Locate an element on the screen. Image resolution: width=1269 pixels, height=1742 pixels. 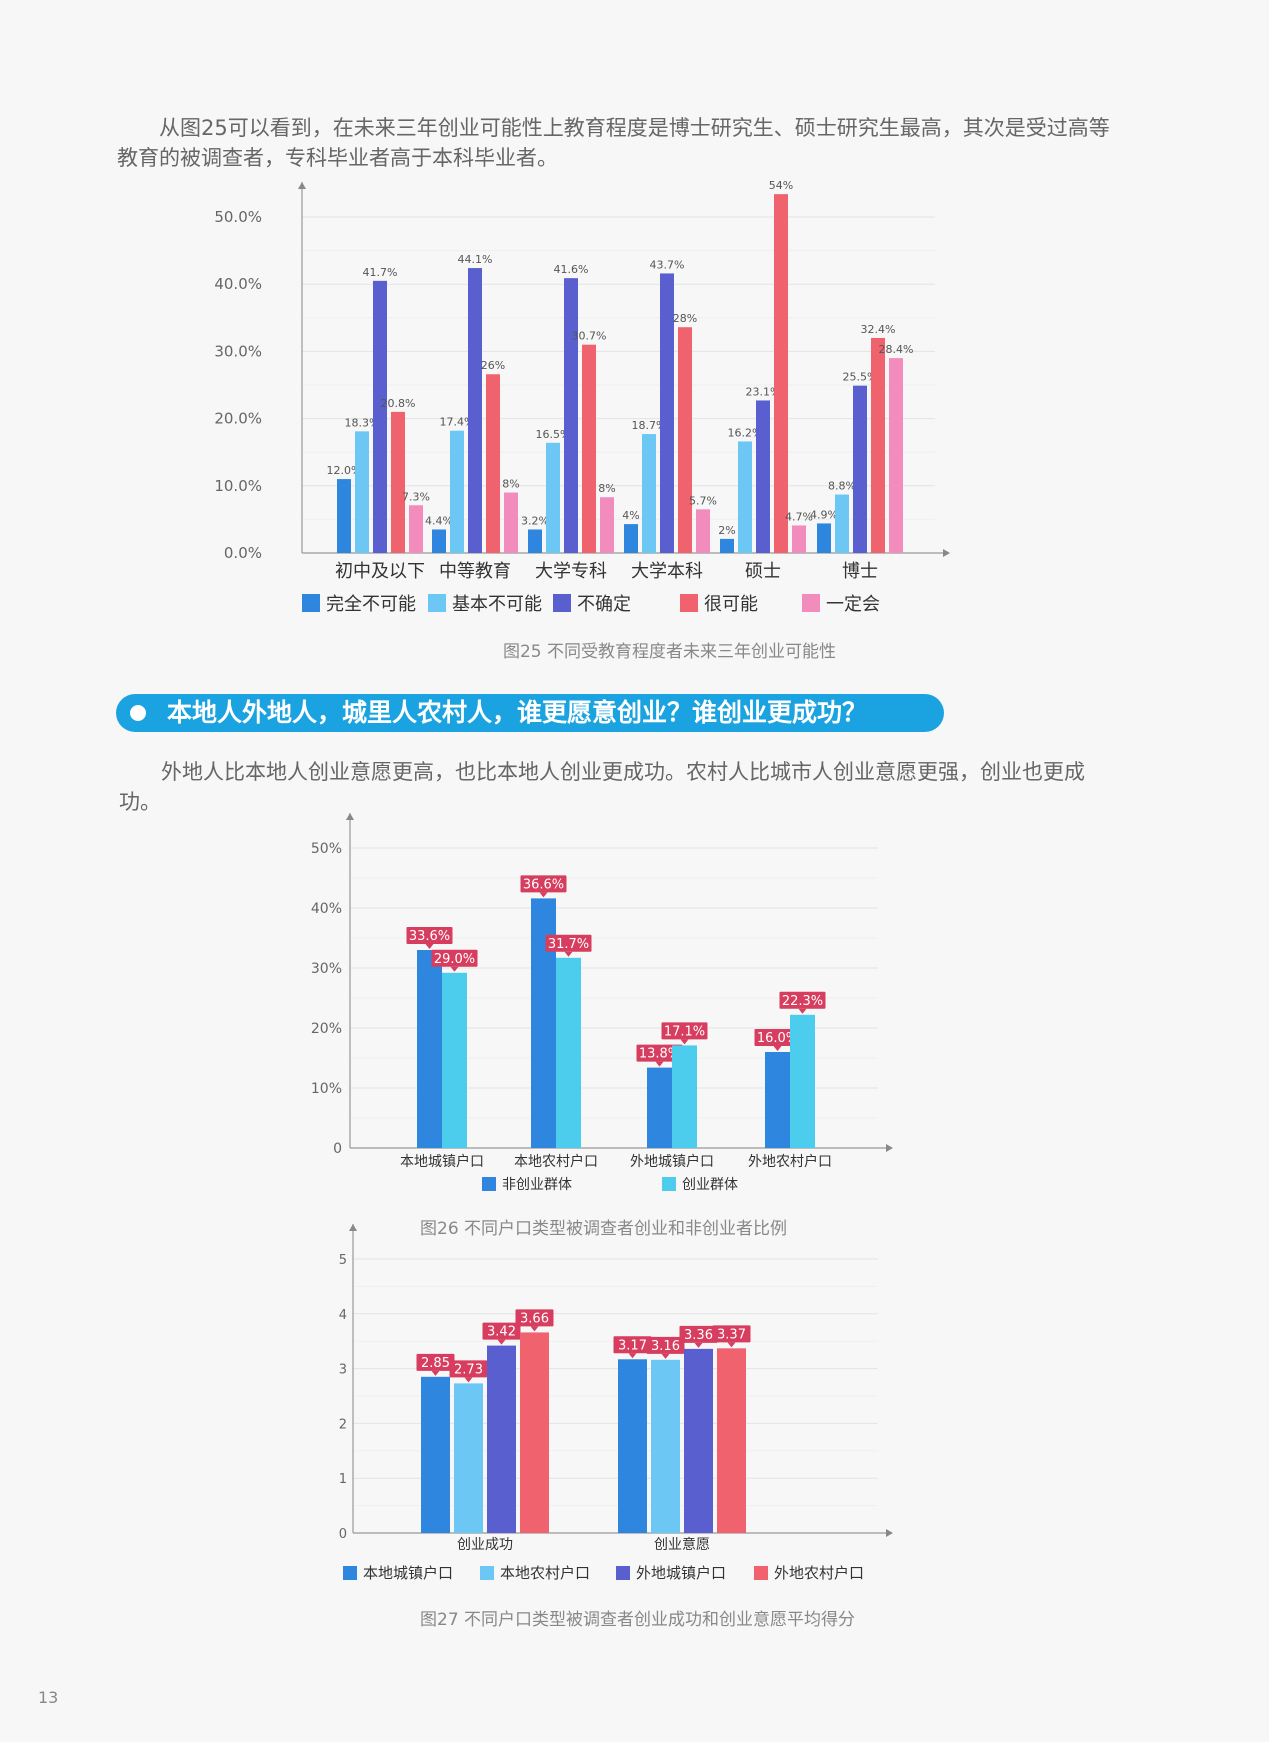
data-label: 16.5% is located at coordinates (553, 434).